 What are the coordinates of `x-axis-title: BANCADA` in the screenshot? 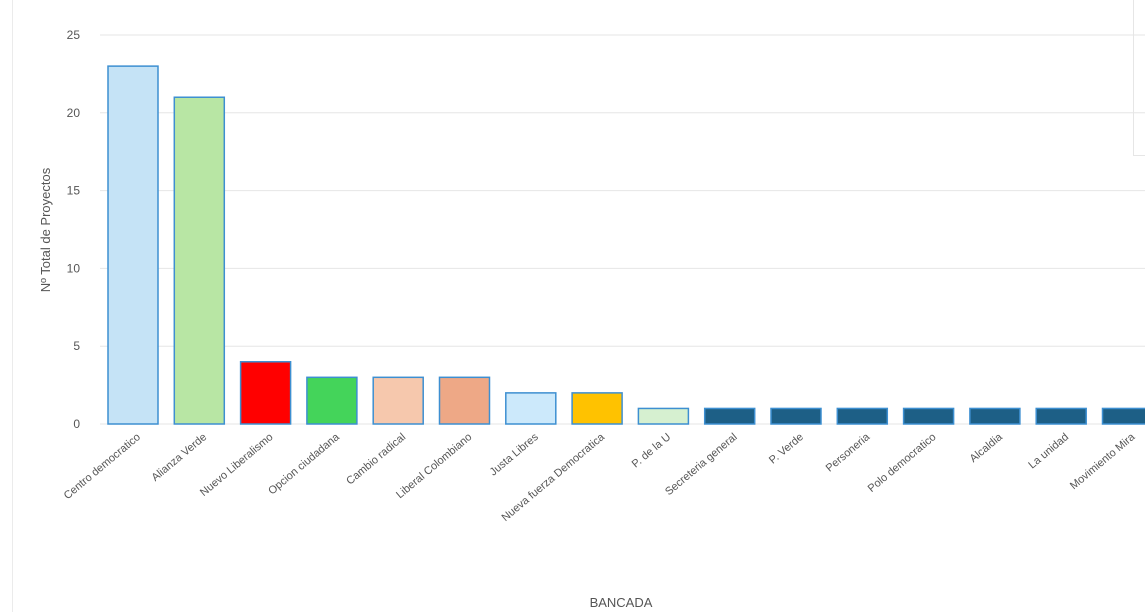 It's located at (621, 602).